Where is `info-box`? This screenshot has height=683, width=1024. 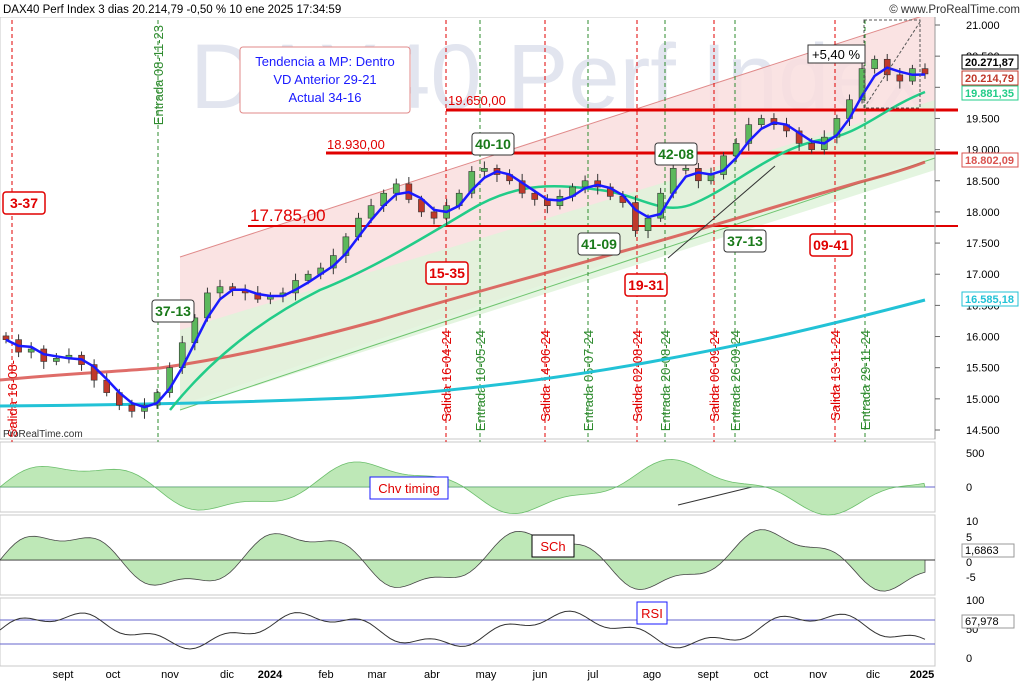
info-box is located at coordinates (325, 80).